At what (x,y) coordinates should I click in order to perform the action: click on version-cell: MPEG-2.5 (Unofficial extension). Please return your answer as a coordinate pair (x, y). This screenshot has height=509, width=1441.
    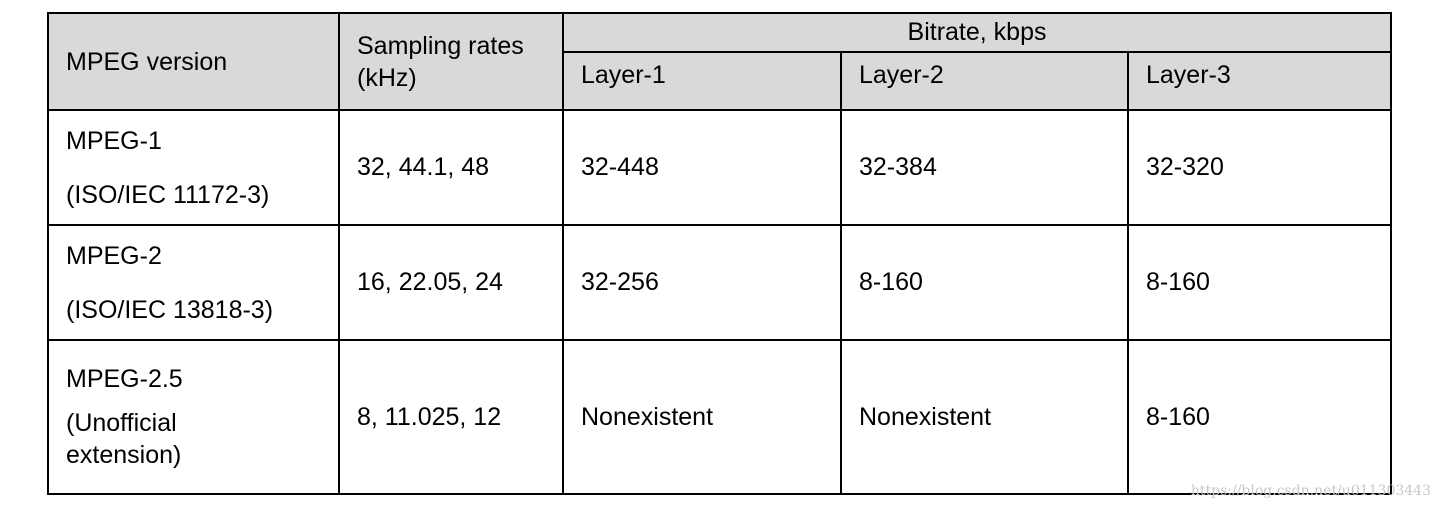
    Looking at the image, I should click on (193, 417).